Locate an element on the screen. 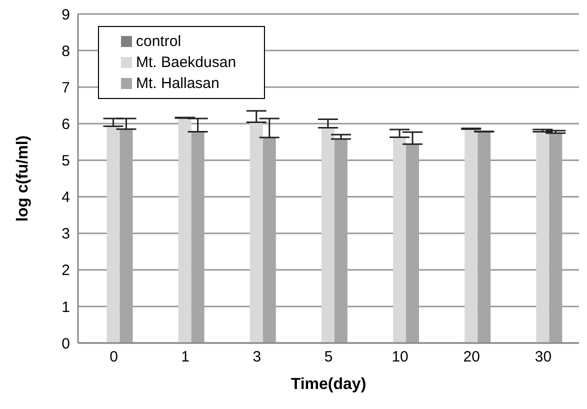  y-tick-label: 9 is located at coordinates (66, 15).